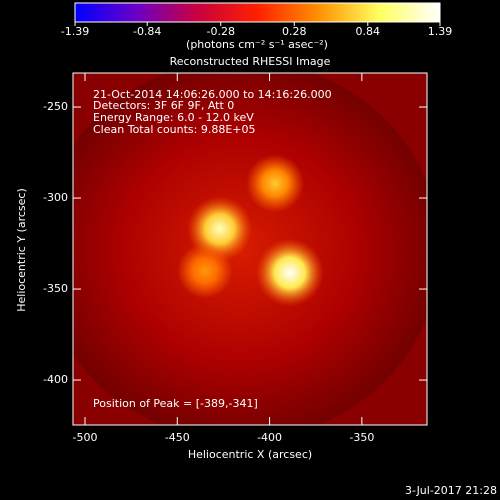  Describe the element at coordinates (368, 31) in the screenshot. I see `colorbar-tick-label: 0.84` at that location.